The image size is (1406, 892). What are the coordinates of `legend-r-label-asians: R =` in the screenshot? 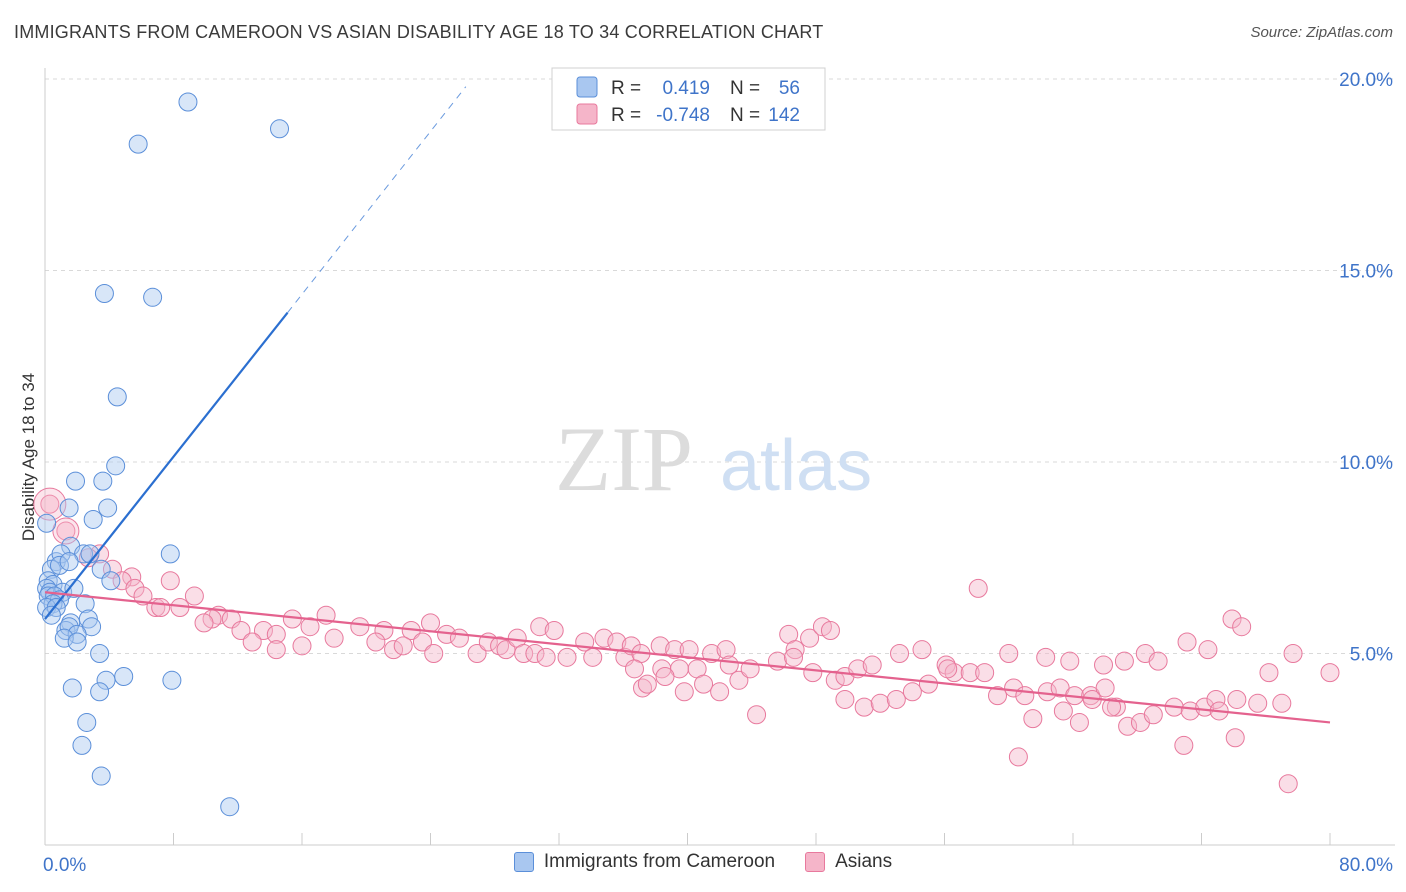 It's located at (626, 115).